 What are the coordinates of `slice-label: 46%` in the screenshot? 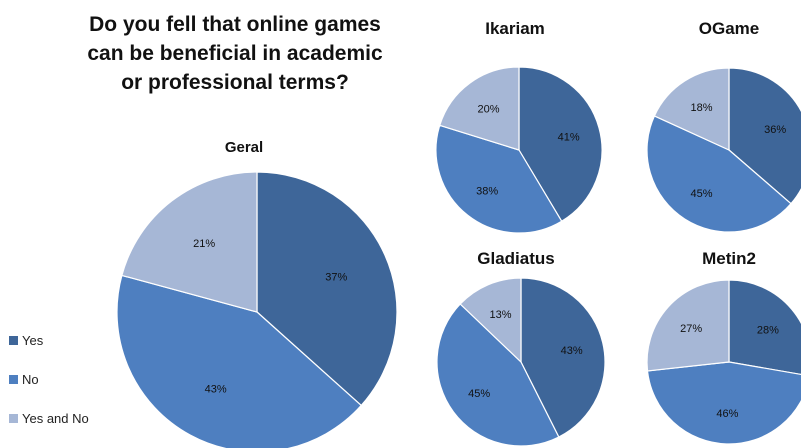 It's located at (727, 414).